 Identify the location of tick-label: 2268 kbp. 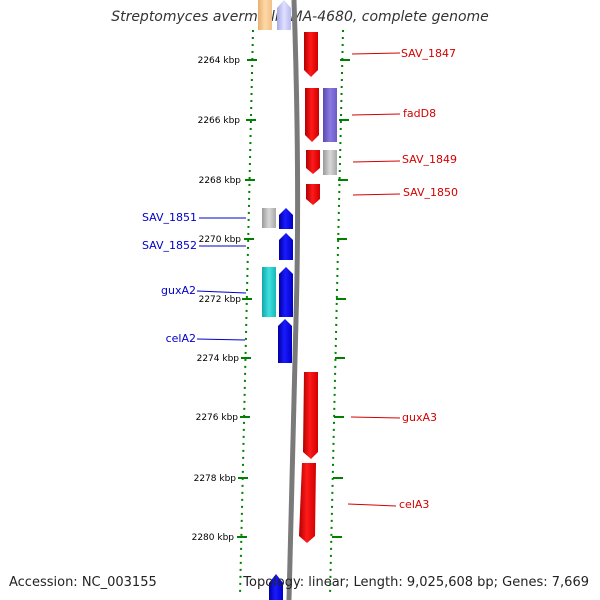
(220, 181).